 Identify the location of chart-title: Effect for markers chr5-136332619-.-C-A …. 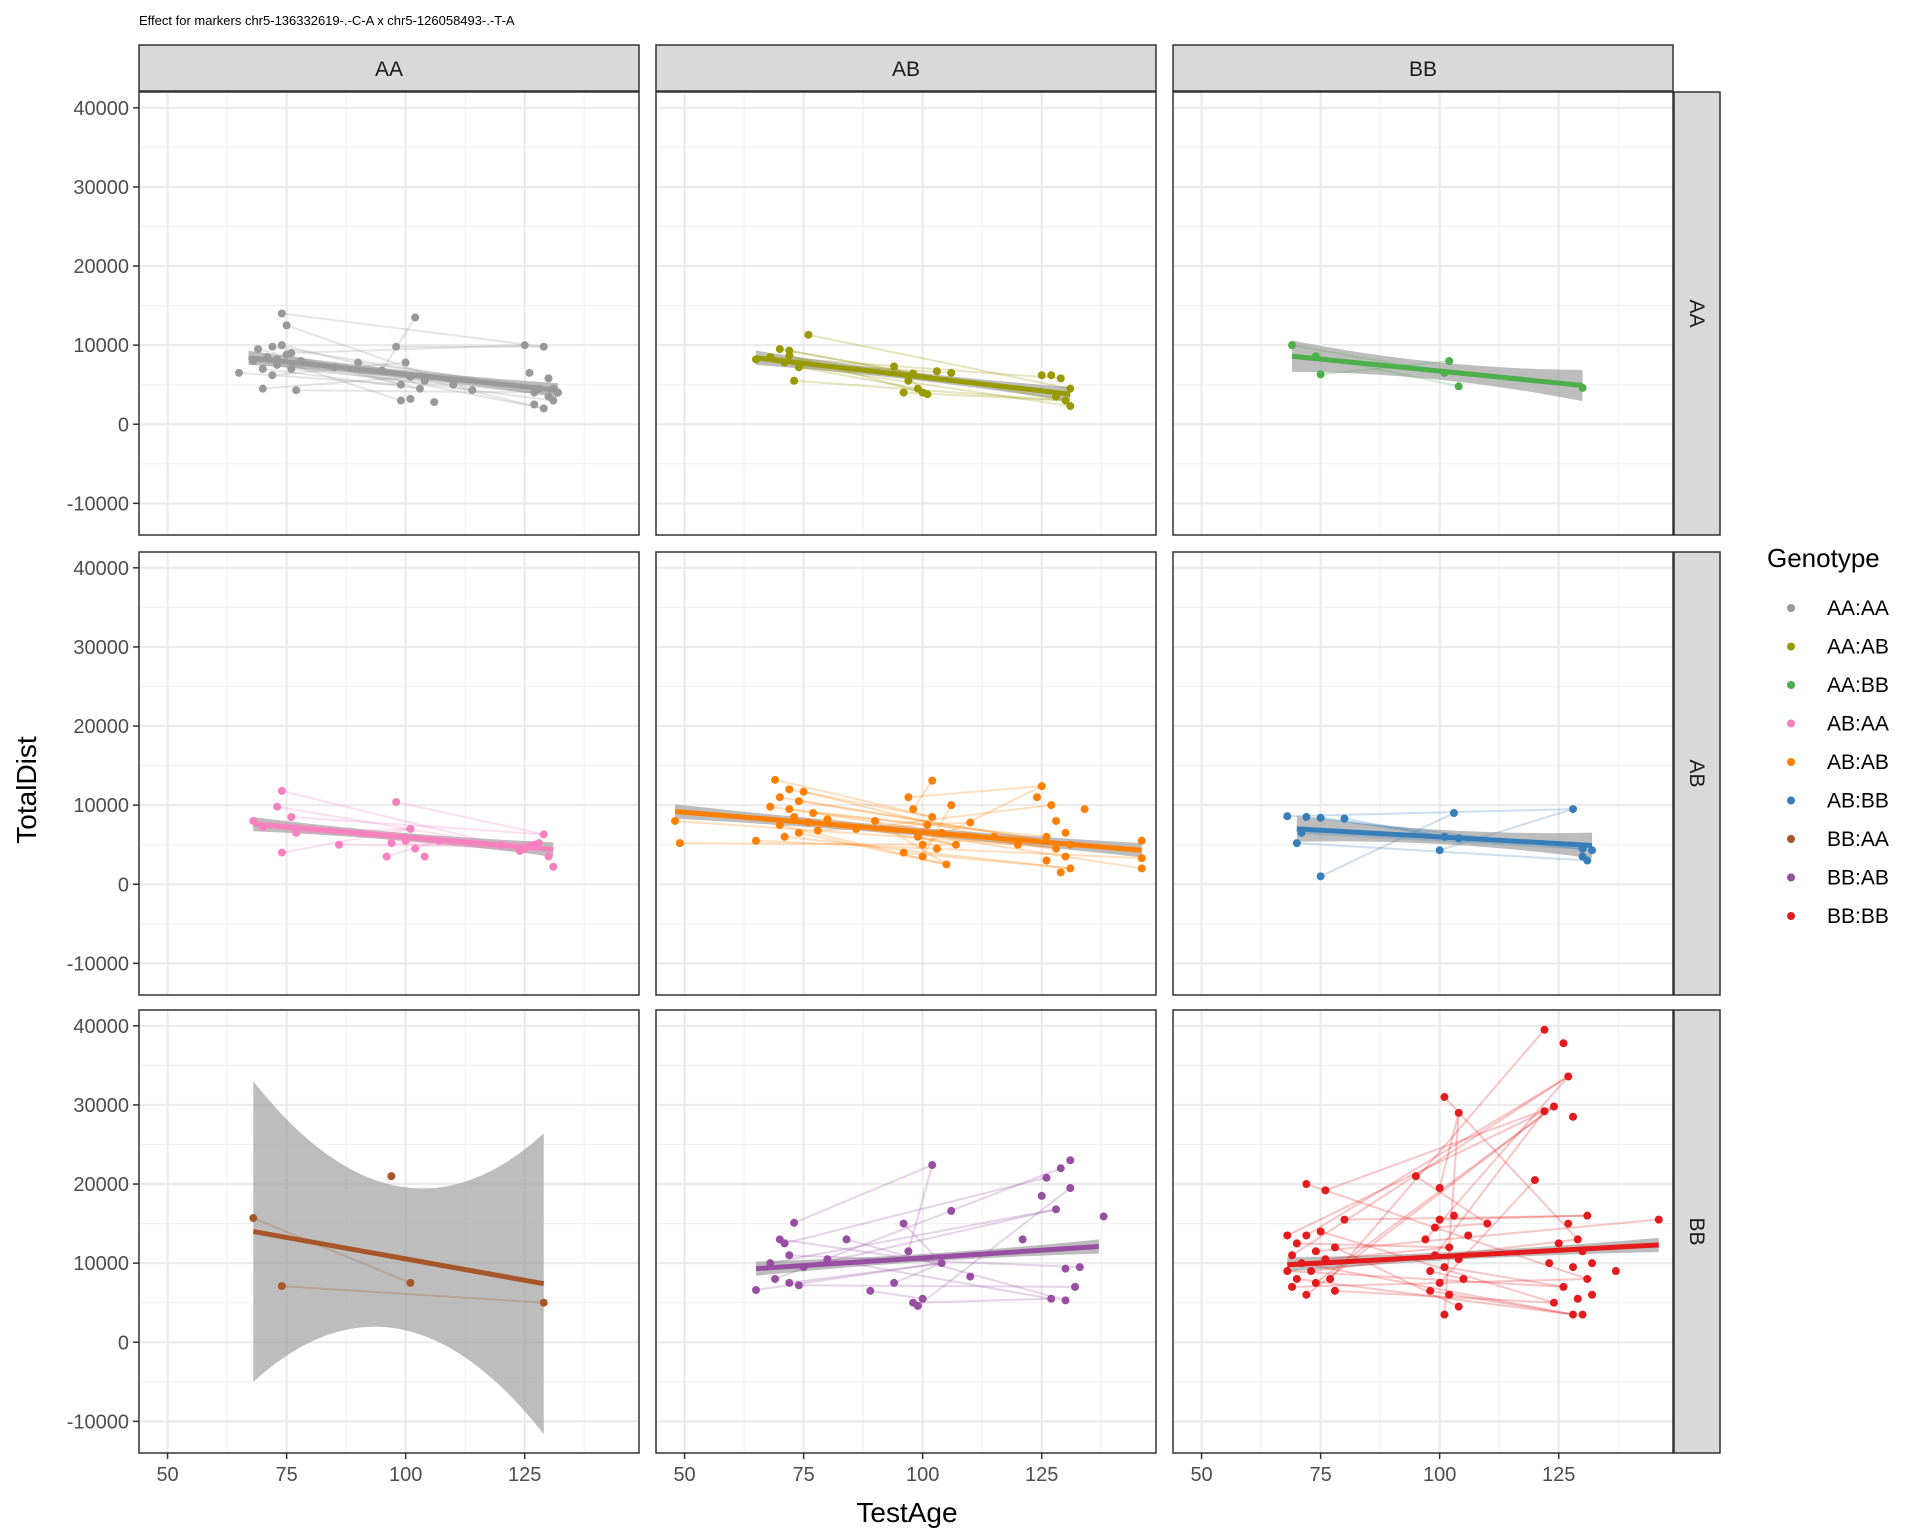
(327, 20).